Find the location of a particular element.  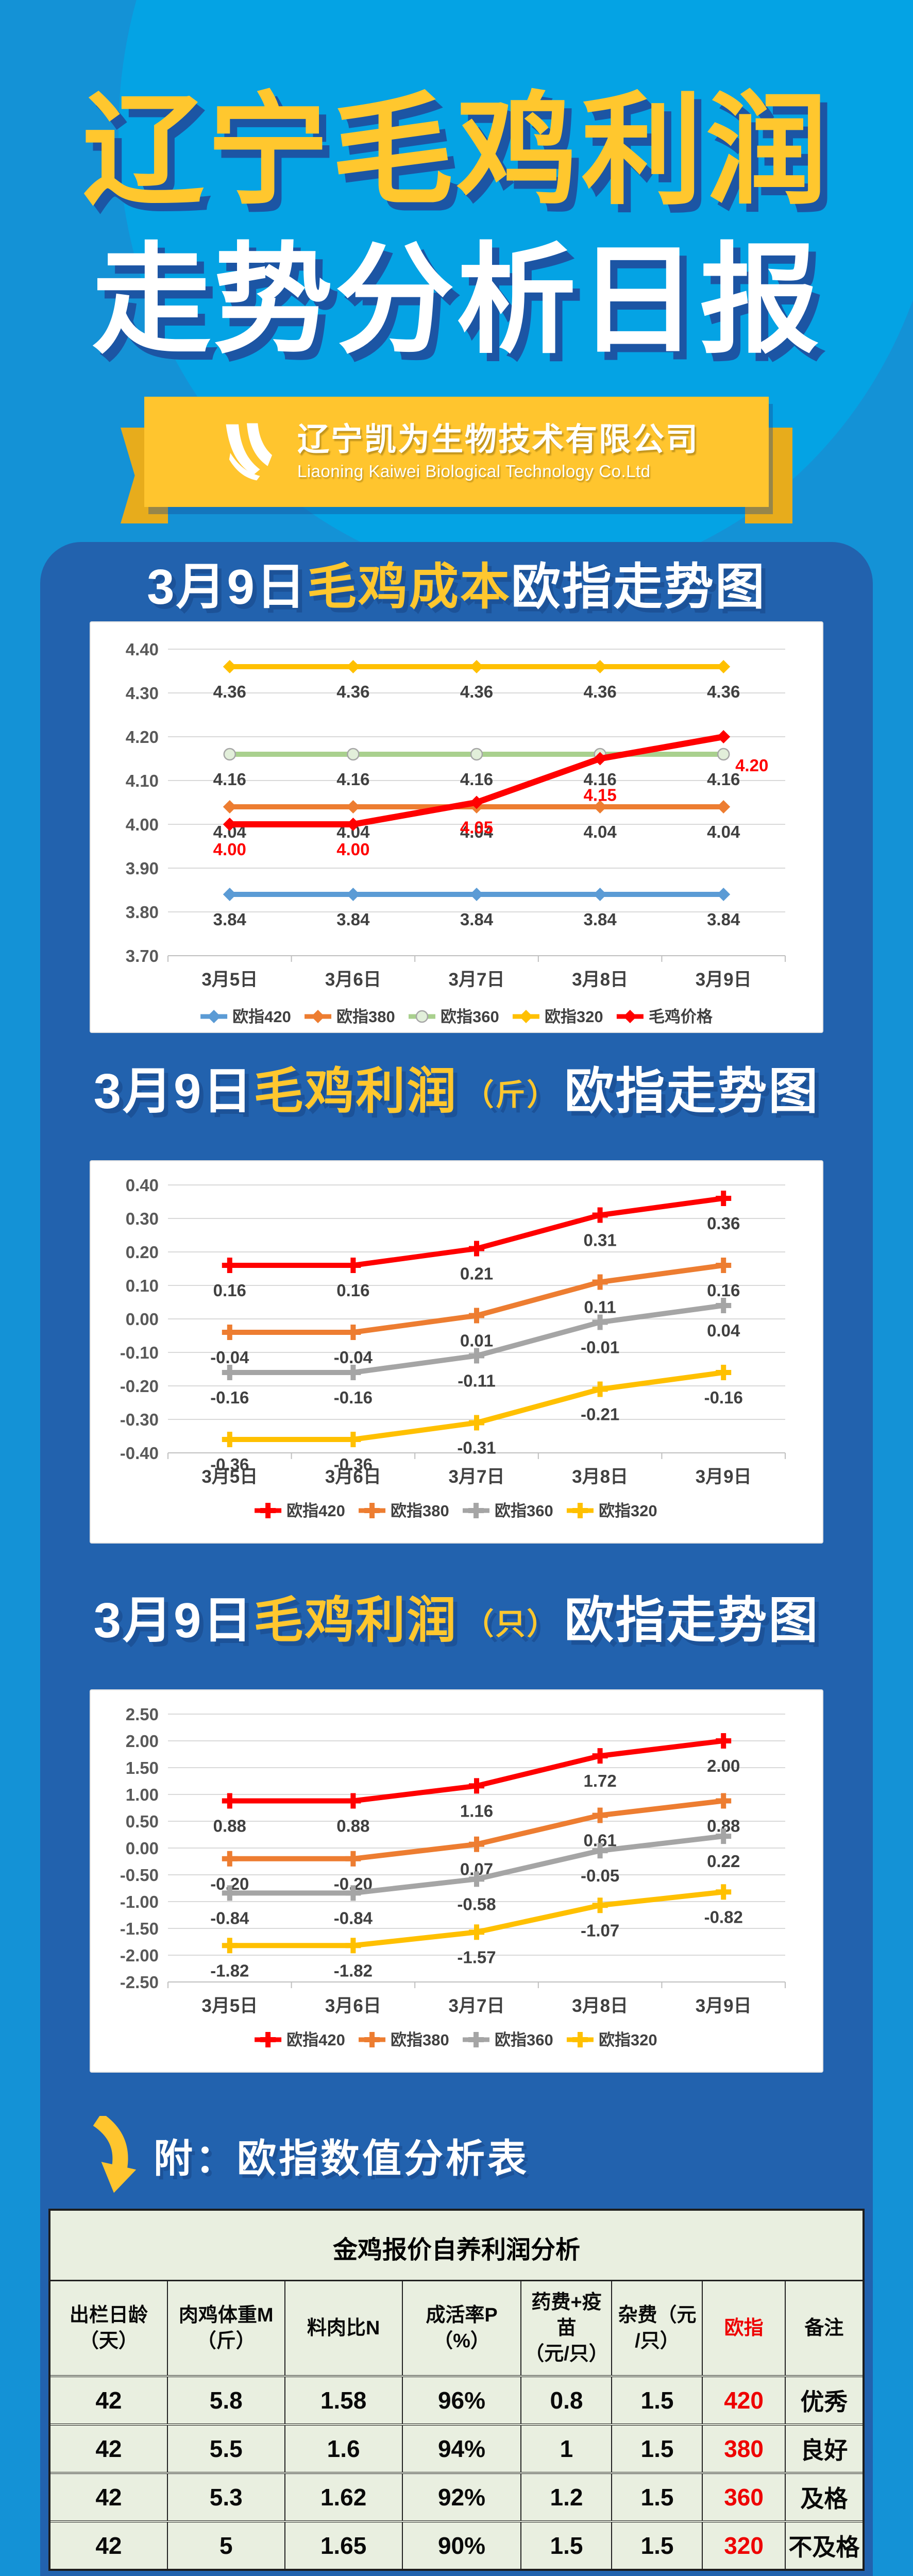

table-header-cell: 料肉比N is located at coordinates (344, 2328).